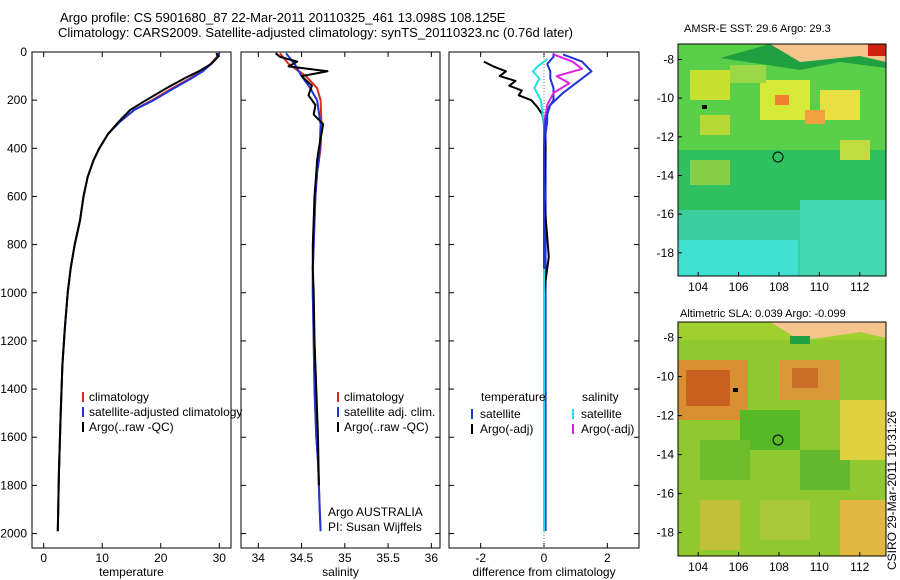 Image resolution: width=900 pixels, height=580 pixels. Describe the element at coordinates (17, 196) in the screenshot. I see `temperature-ytick-label: 600` at that location.